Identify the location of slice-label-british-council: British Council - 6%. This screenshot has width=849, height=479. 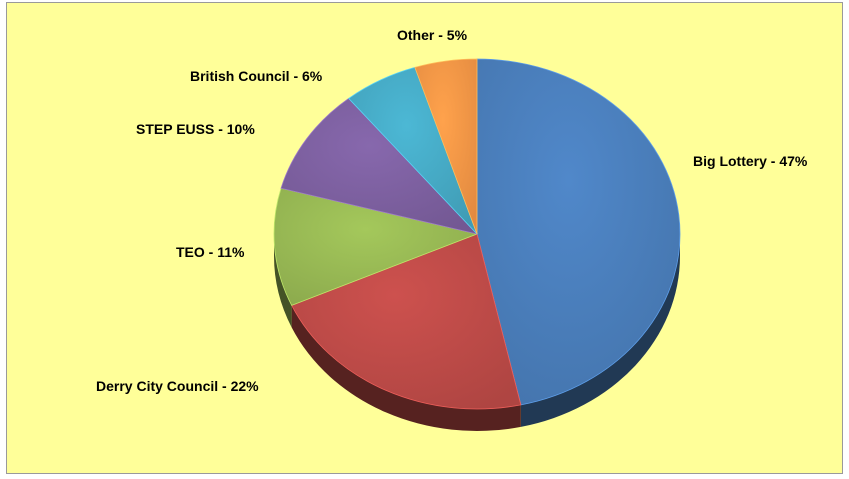
(256, 76).